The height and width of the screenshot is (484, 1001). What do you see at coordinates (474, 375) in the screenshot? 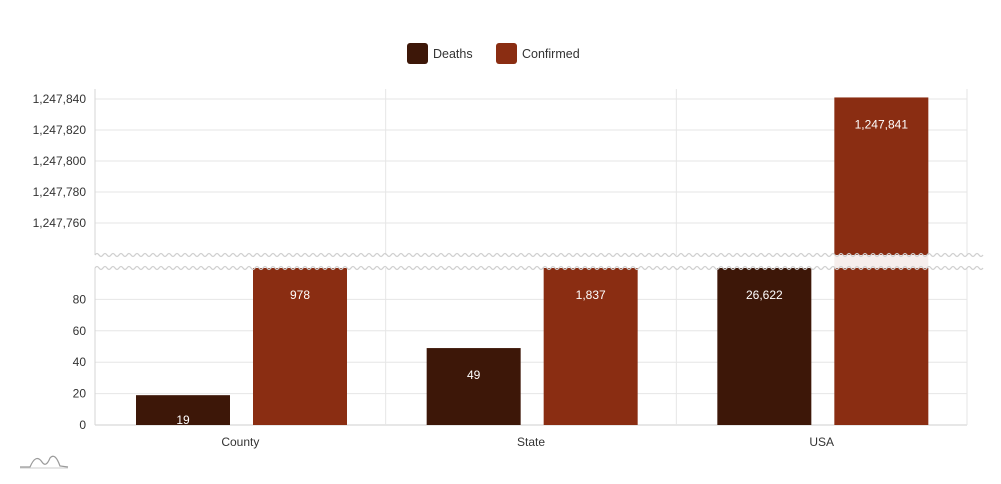
I see `data-label: 49` at bounding box center [474, 375].